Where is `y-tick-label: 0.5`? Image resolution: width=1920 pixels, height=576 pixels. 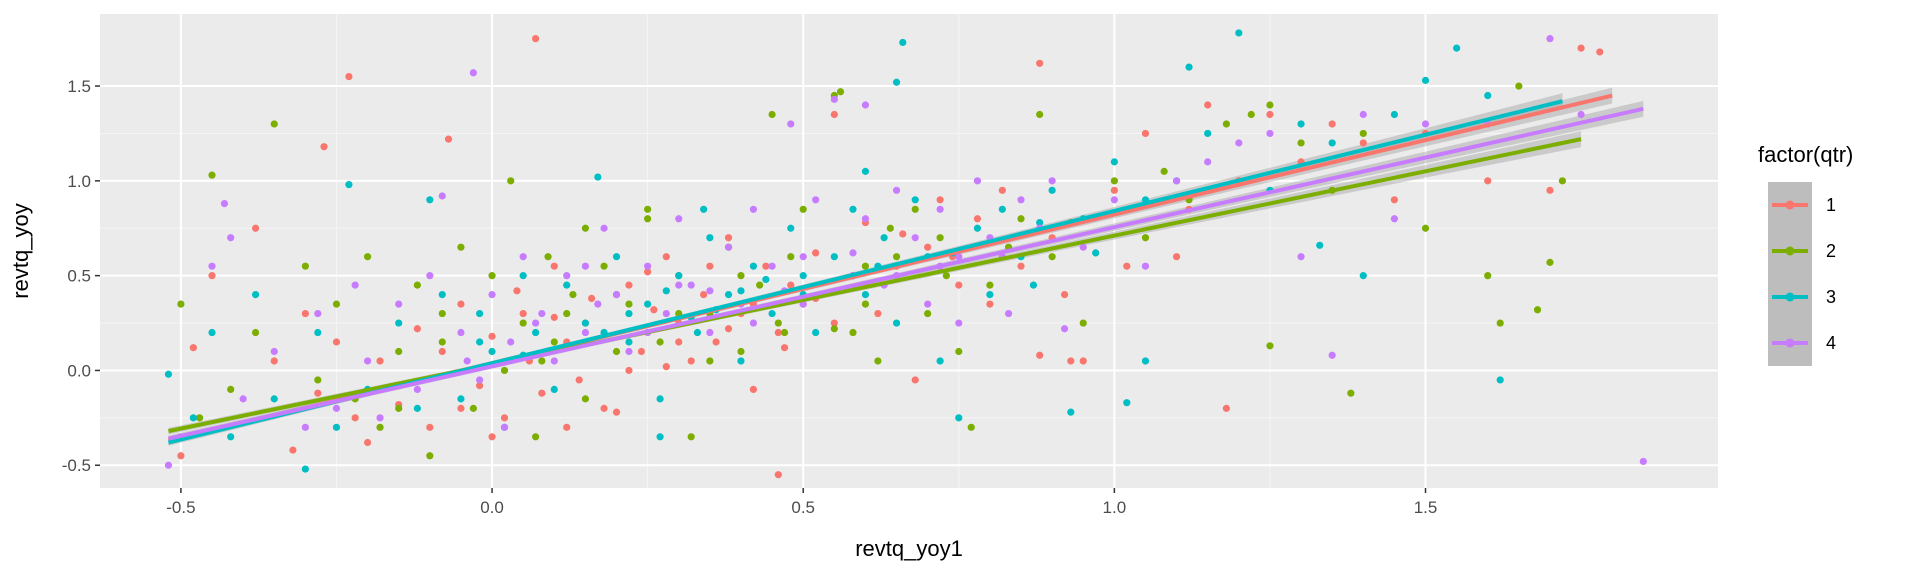 y-tick-label: 0.5 is located at coordinates (79, 276).